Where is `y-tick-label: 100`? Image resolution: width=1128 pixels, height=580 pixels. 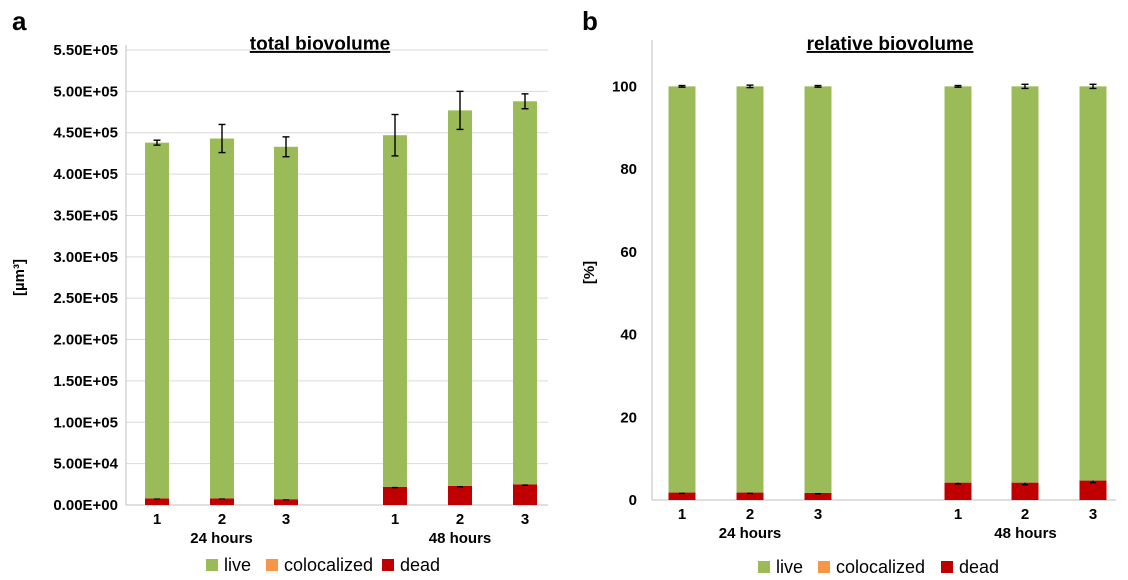
y-tick-label: 100 is located at coordinates (624, 86).